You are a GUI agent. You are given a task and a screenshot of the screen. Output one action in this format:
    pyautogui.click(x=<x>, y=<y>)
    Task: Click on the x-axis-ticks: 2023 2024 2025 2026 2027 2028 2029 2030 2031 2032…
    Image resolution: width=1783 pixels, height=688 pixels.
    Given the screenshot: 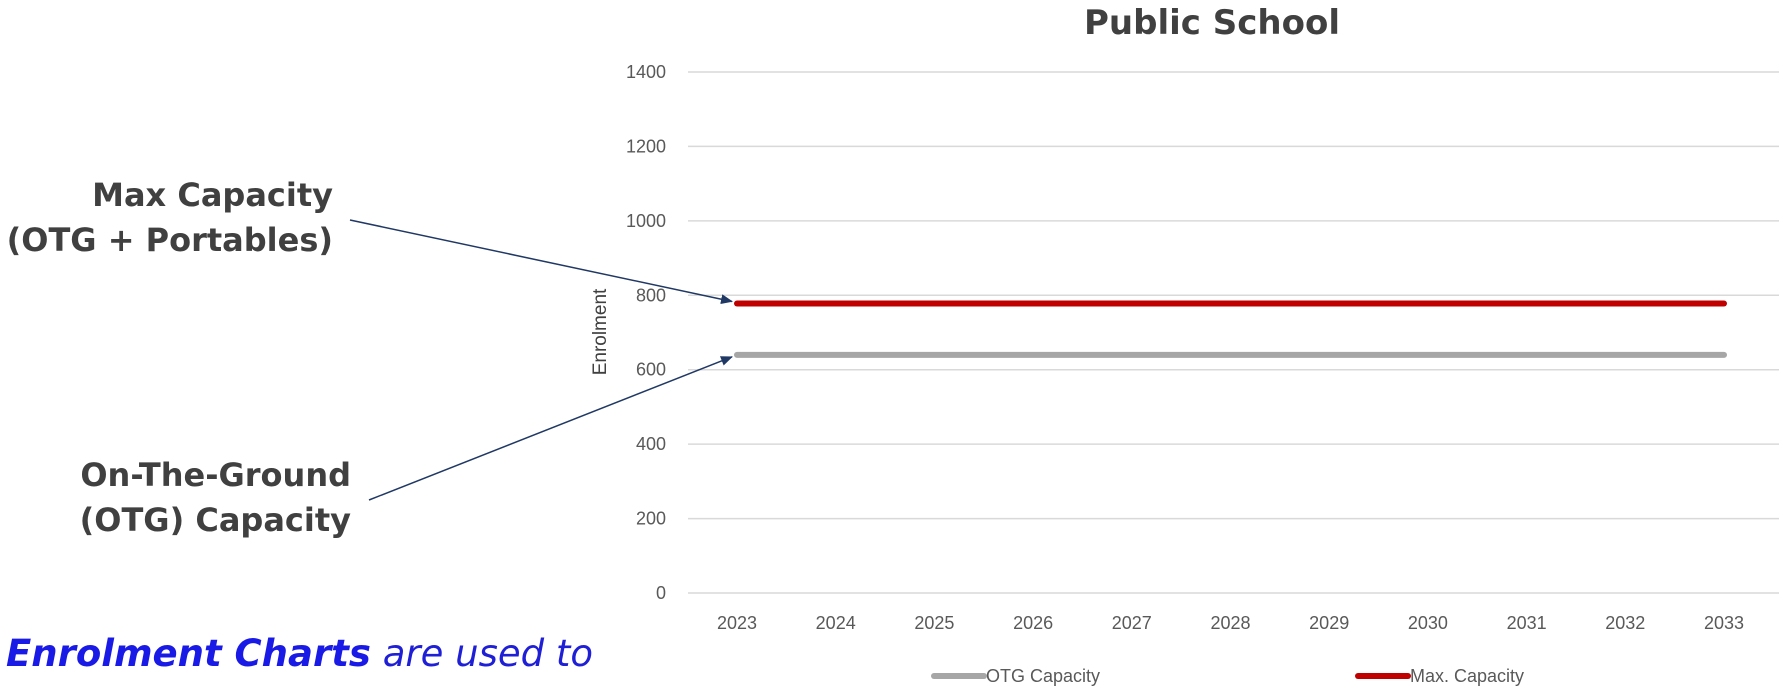 What is the action you would take?
    pyautogui.click(x=1230, y=623)
    